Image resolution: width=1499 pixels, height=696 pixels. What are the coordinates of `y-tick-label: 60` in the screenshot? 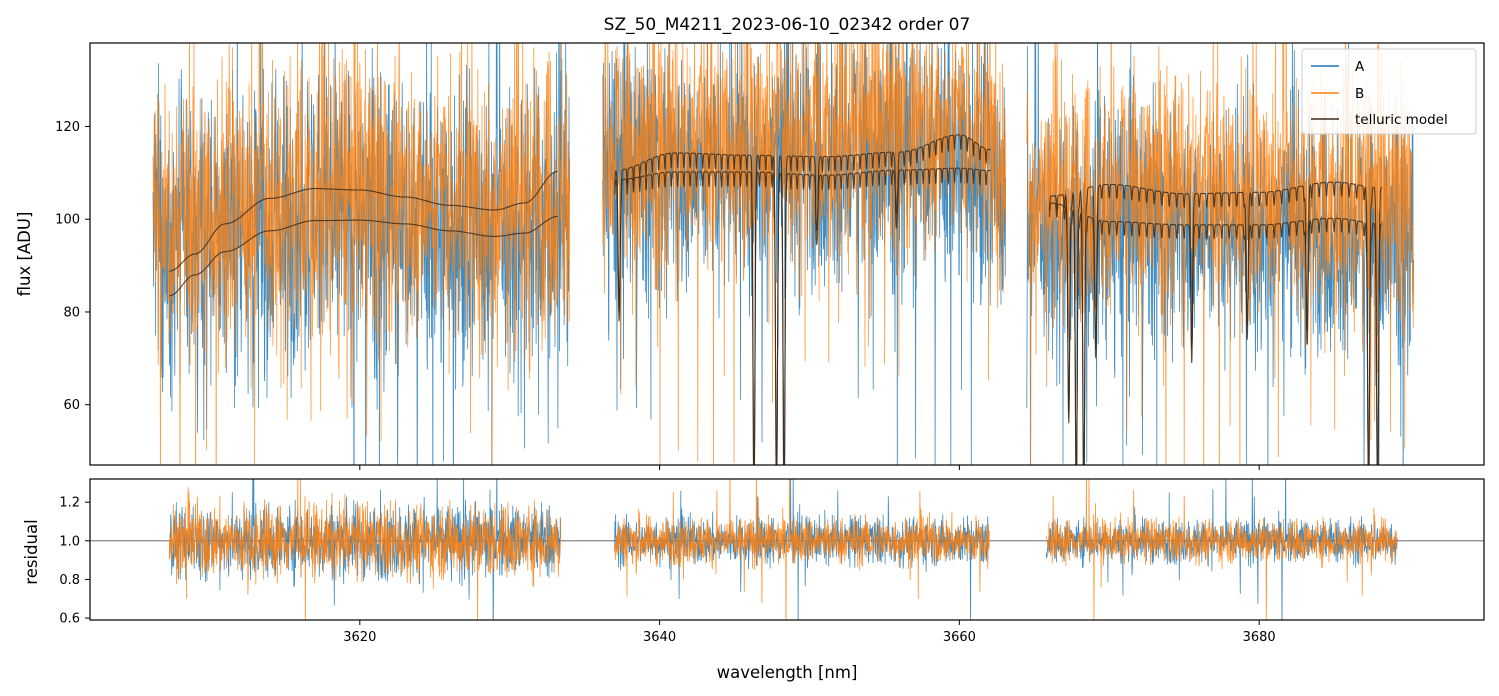 It's located at (71, 405).